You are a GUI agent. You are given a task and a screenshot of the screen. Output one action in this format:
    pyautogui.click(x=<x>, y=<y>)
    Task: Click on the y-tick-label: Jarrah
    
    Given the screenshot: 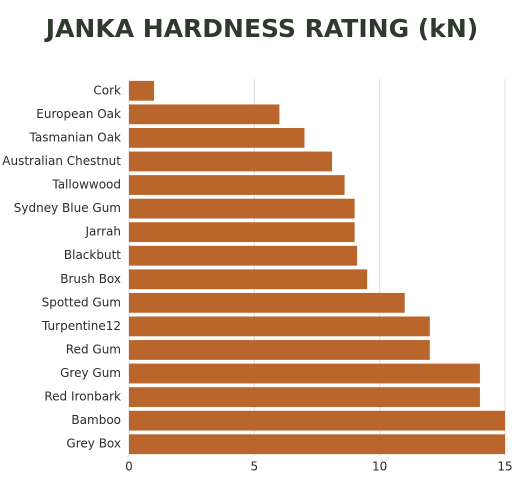 What is the action you would take?
    pyautogui.click(x=102, y=232)
    